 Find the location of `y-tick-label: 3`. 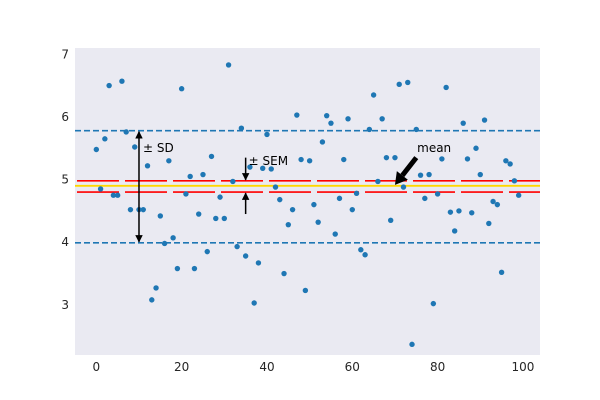

y-tick-label: 3 is located at coordinates (65, 305).